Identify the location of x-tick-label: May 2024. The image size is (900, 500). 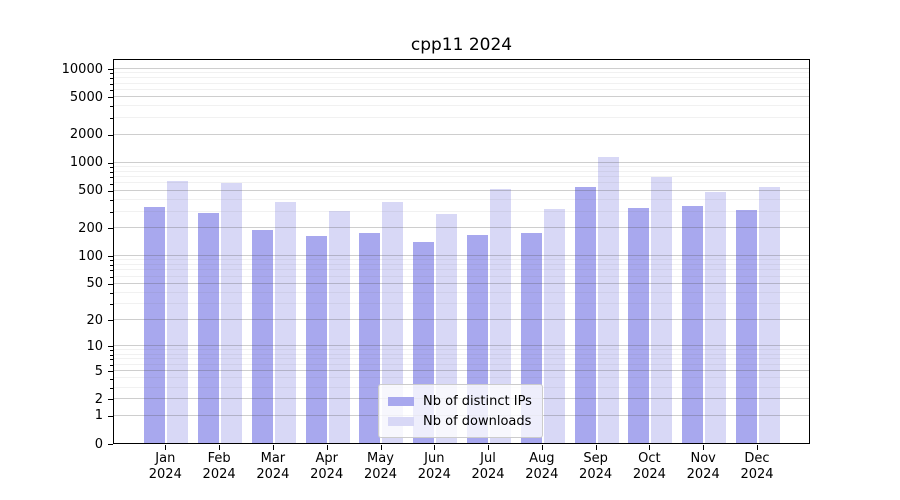
(380, 466).